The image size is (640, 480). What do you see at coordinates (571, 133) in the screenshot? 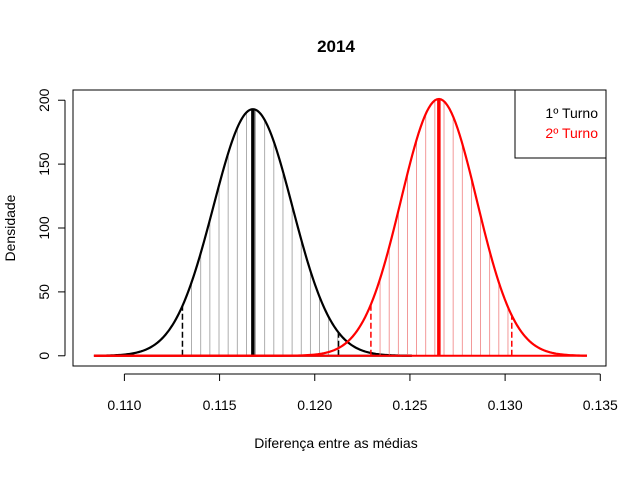
I see `legend-entry: 2º Turno` at bounding box center [571, 133].